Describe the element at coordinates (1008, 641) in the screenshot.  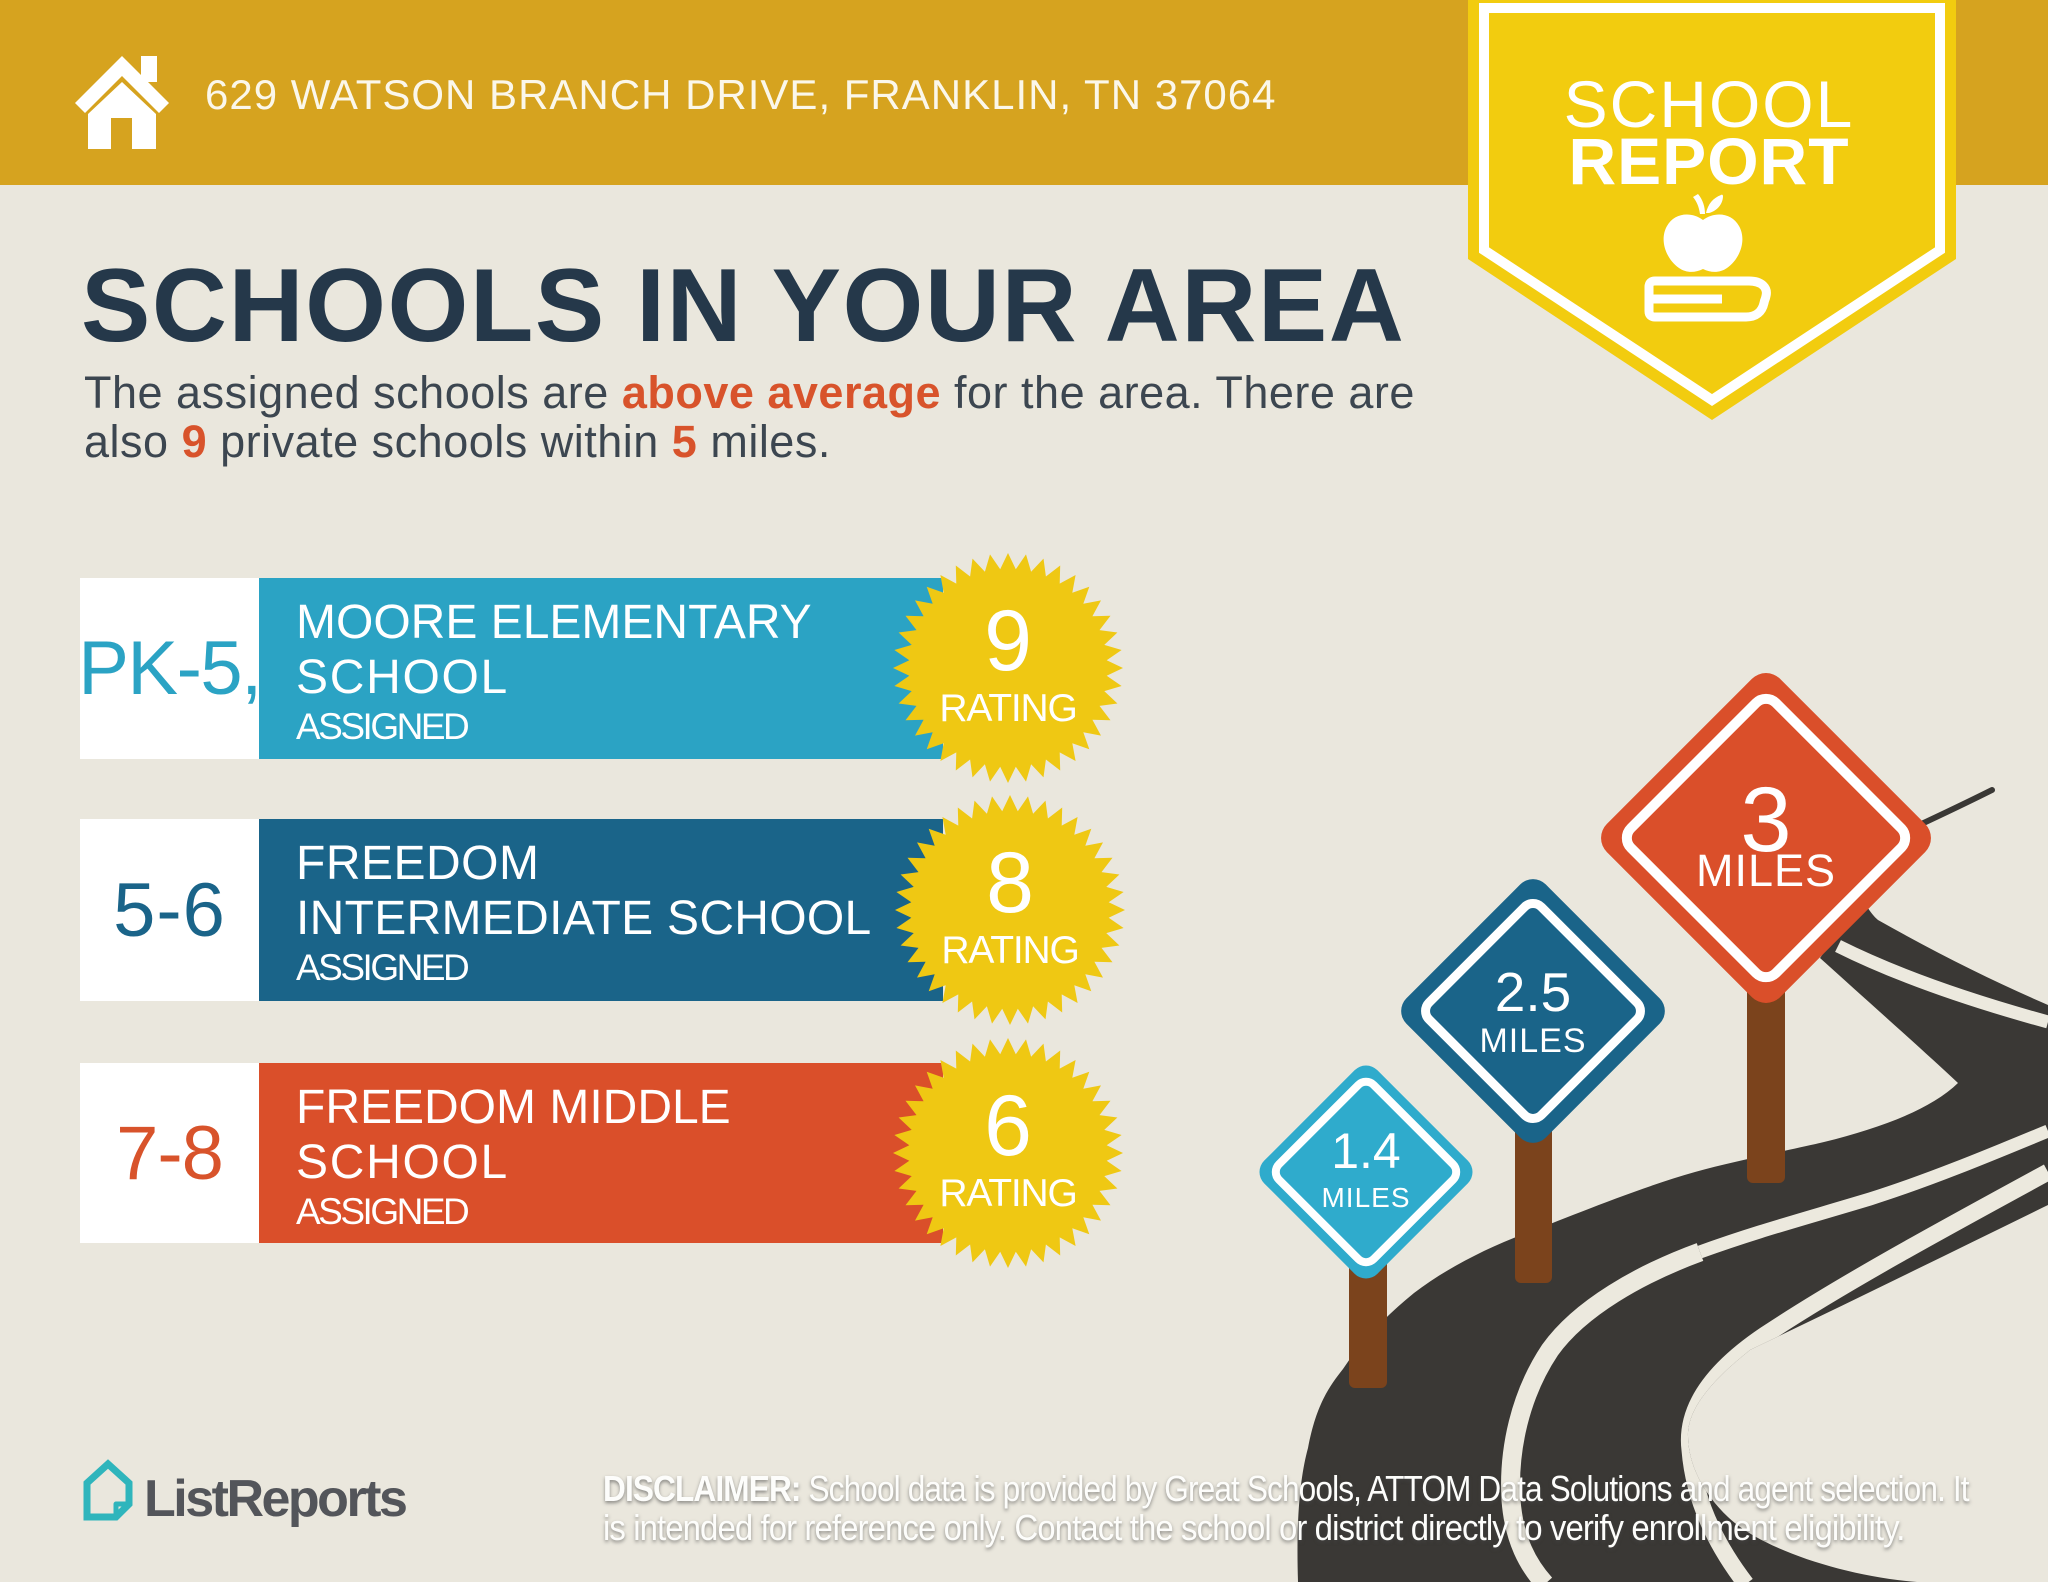
I see `svg-text: 9` at that location.